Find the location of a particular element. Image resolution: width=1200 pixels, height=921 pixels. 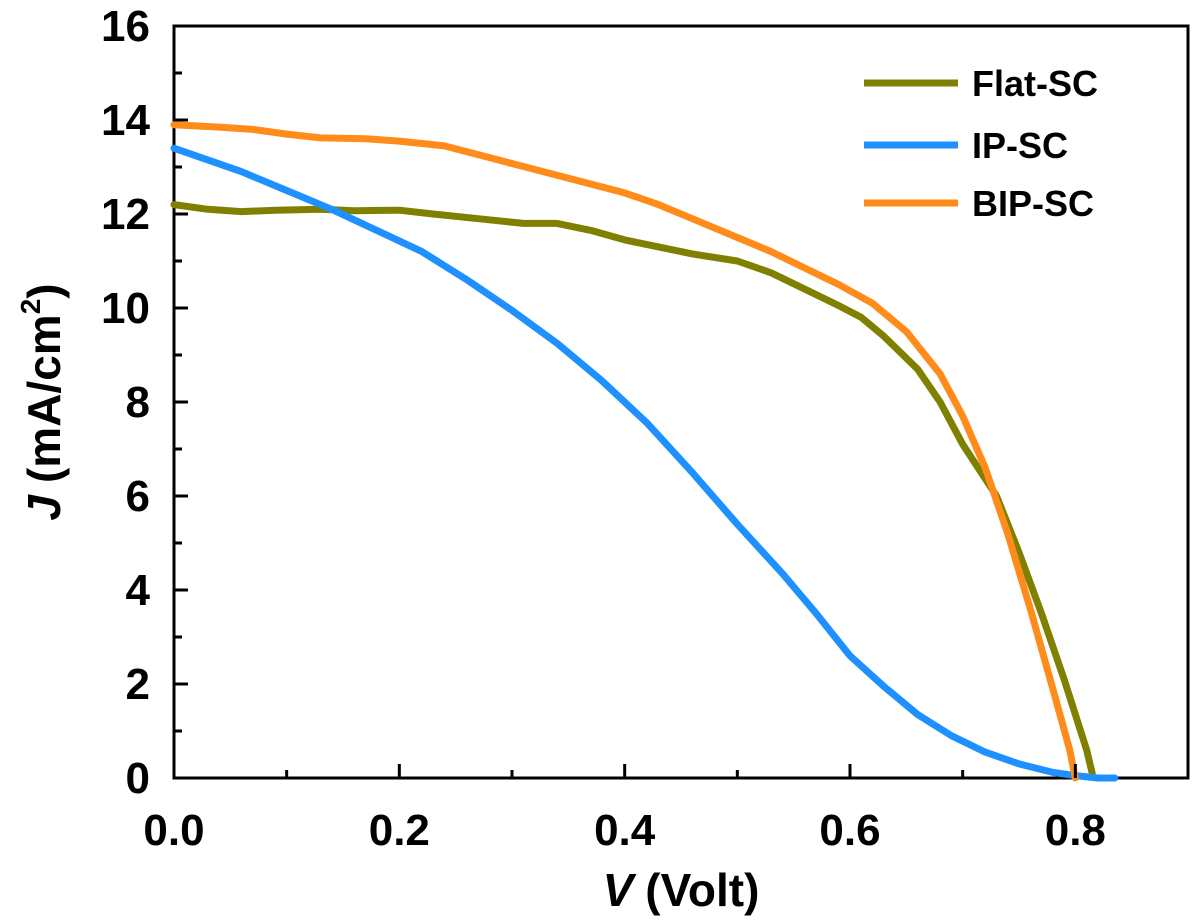

legend-label-flat-sc: Flat-SC is located at coordinates (1035, 83).